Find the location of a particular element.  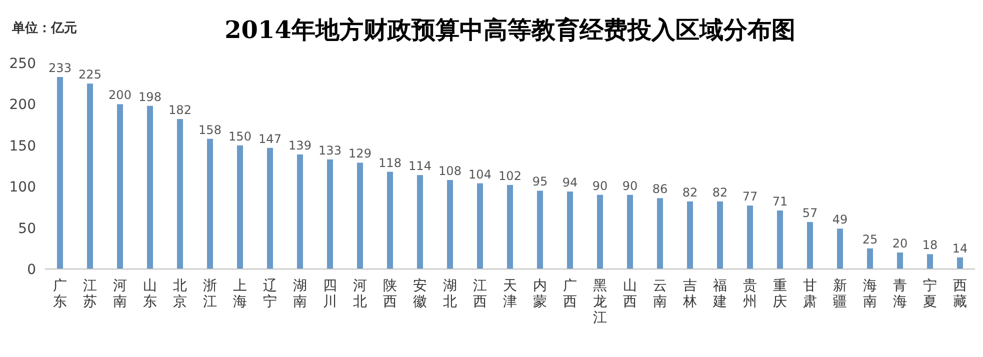

x-tick-label: 江西 is located at coordinates (480, 294).